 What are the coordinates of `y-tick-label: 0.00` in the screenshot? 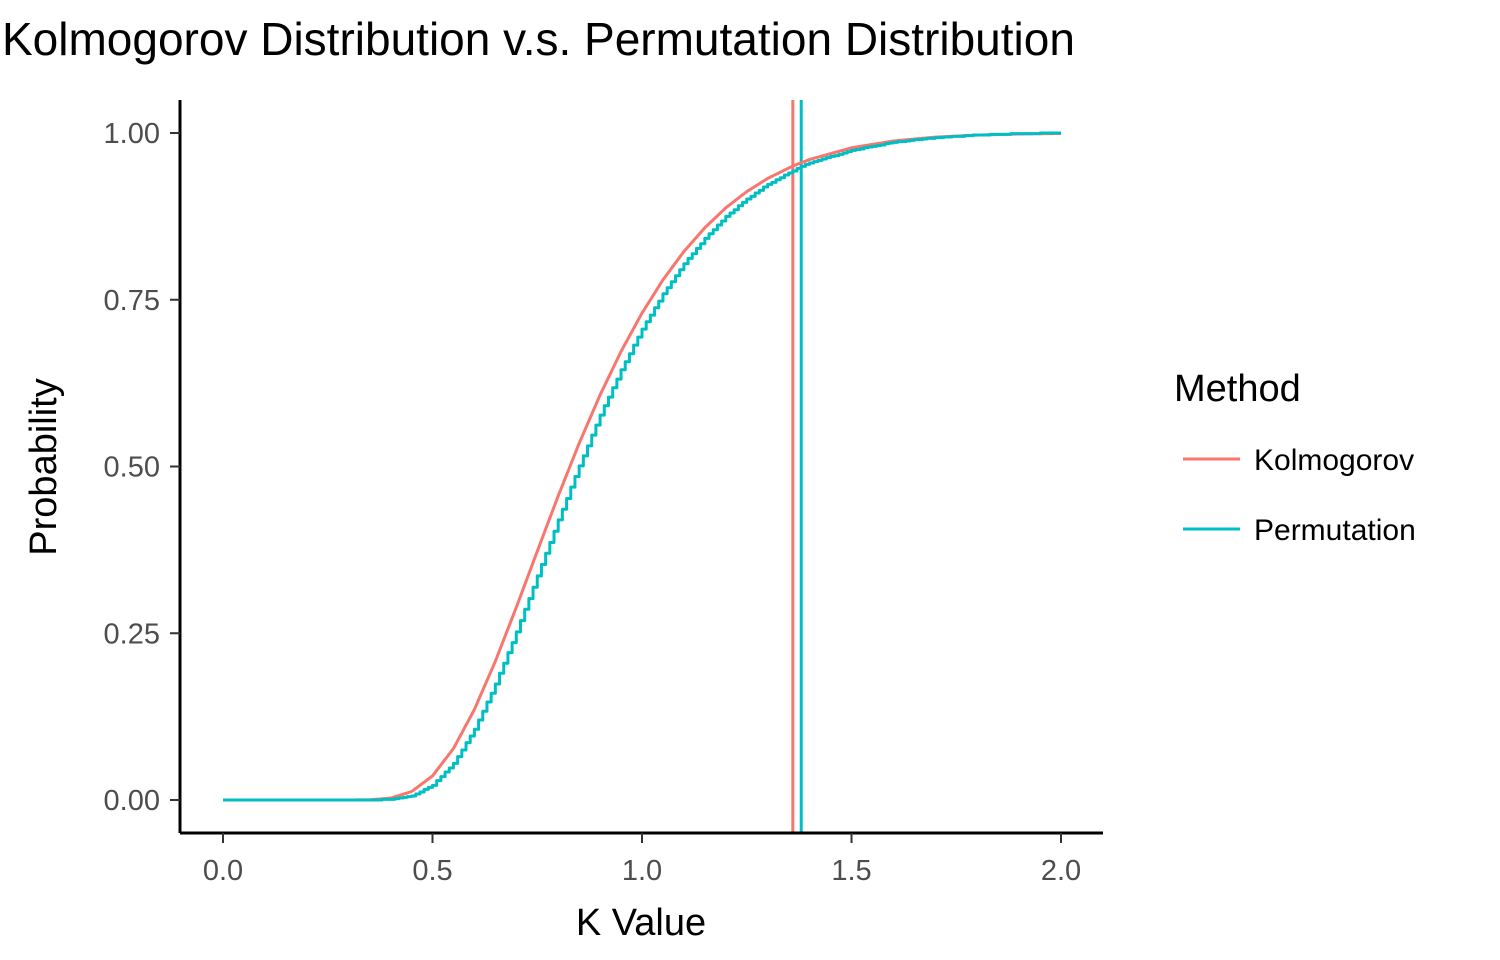 It's located at (132, 801).